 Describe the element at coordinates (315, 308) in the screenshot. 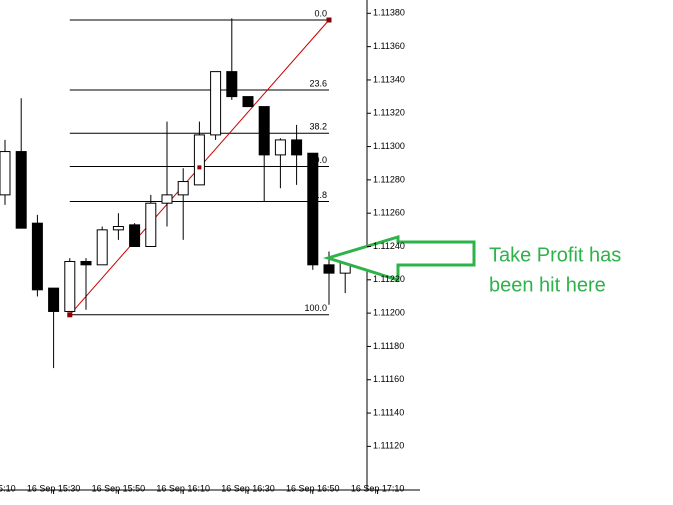

I see `fib-label: 100.0` at that location.